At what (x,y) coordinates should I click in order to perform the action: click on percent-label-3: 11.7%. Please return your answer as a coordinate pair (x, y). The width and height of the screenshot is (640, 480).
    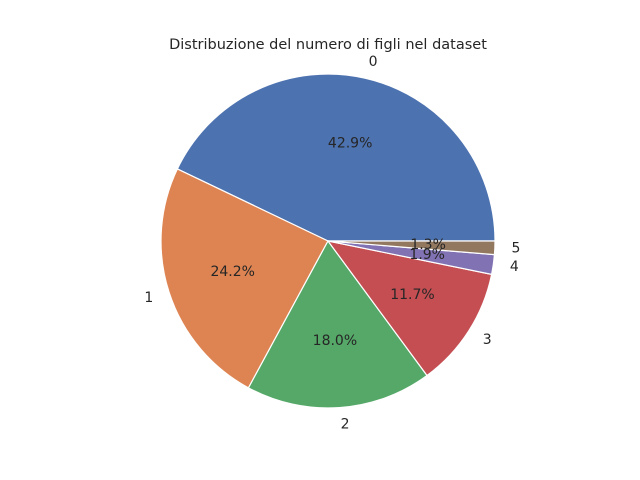
    Looking at the image, I should click on (412, 295).